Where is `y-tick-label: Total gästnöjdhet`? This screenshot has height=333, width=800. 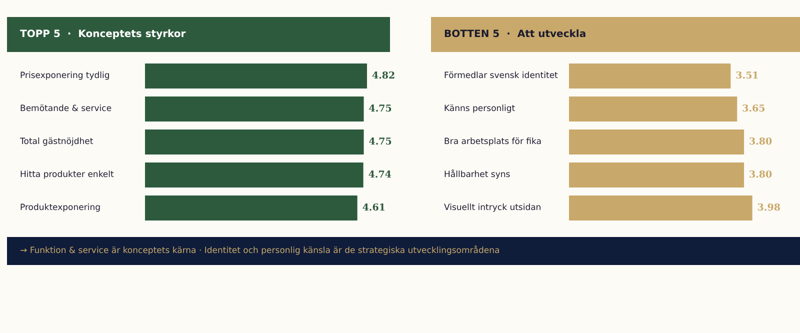
y-tick-label: Total gästnöjdhet is located at coordinates (56, 142).